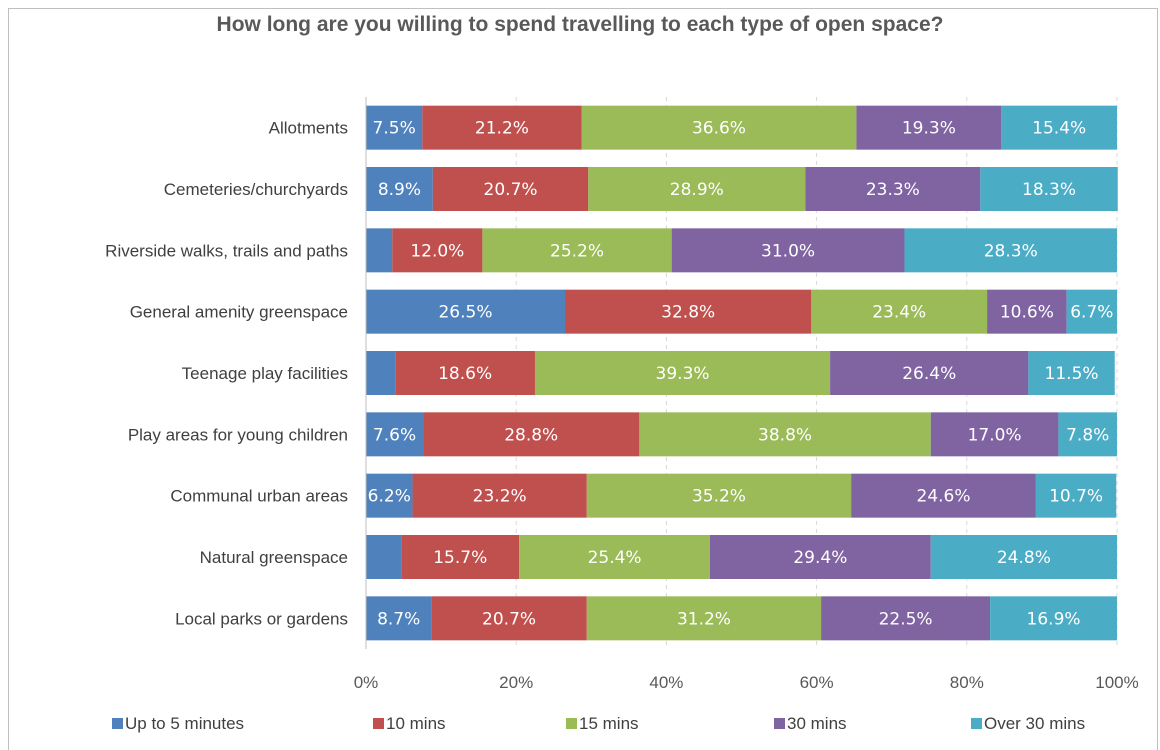  I want to click on data-label: 18.3%, so click(1049, 190).